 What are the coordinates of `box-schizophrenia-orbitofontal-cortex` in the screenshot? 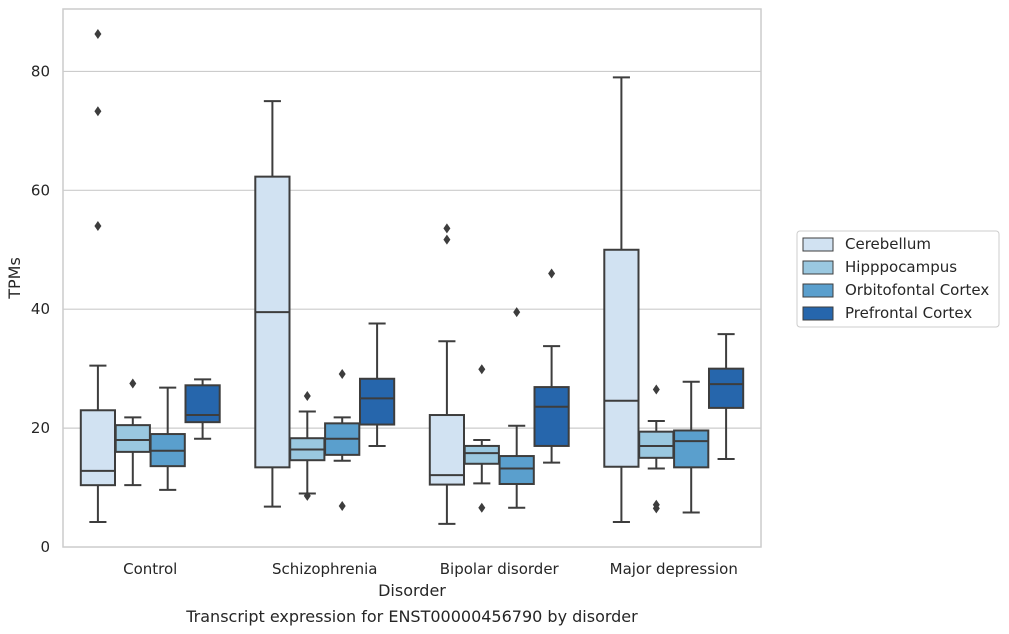 It's located at (342, 440).